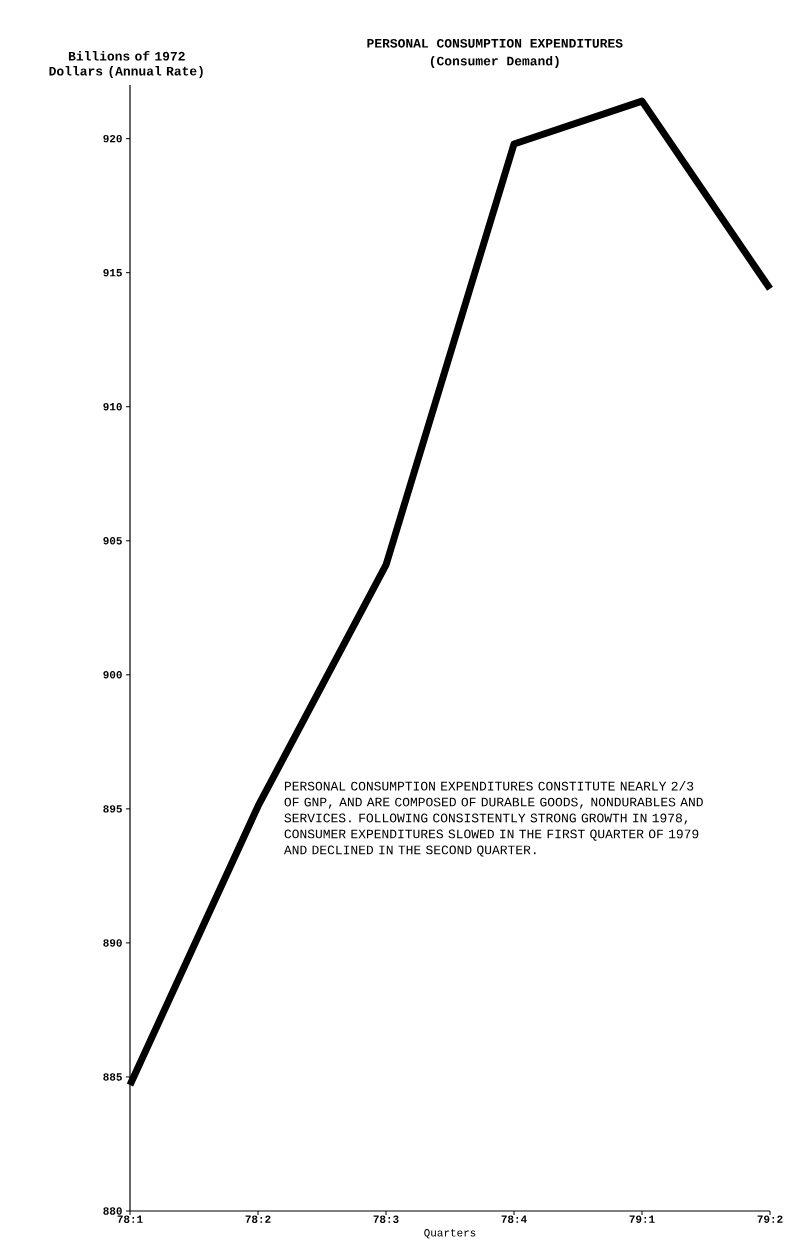 Image resolution: width=799 pixels, height=1244 pixels. I want to click on y-tick-label: 905, so click(112, 541).